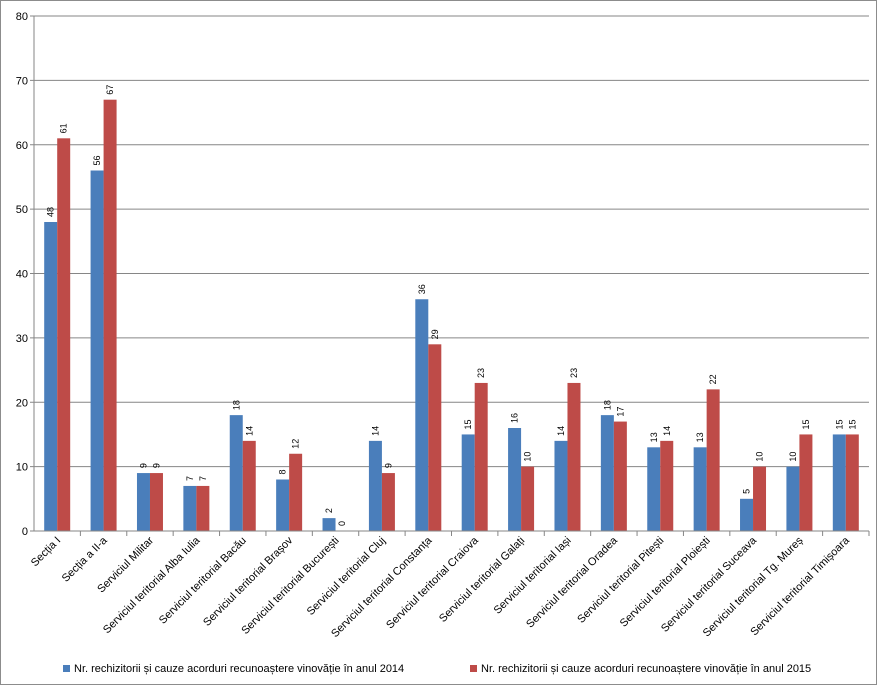  I want to click on y-tick-label: 70, so click(22, 81).